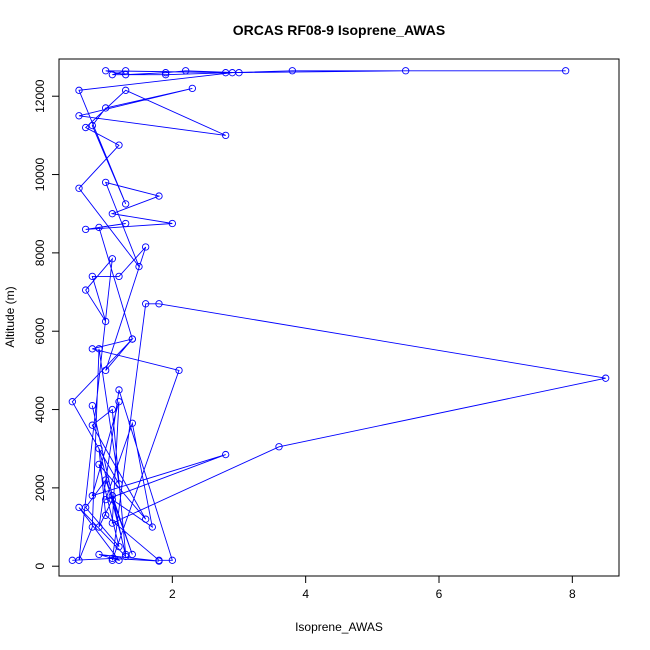 This screenshot has height=650, width=650. Describe the element at coordinates (339, 30) in the screenshot. I see `chart-title: ORCAS RF08-9 Isoprene_AWAS` at that location.